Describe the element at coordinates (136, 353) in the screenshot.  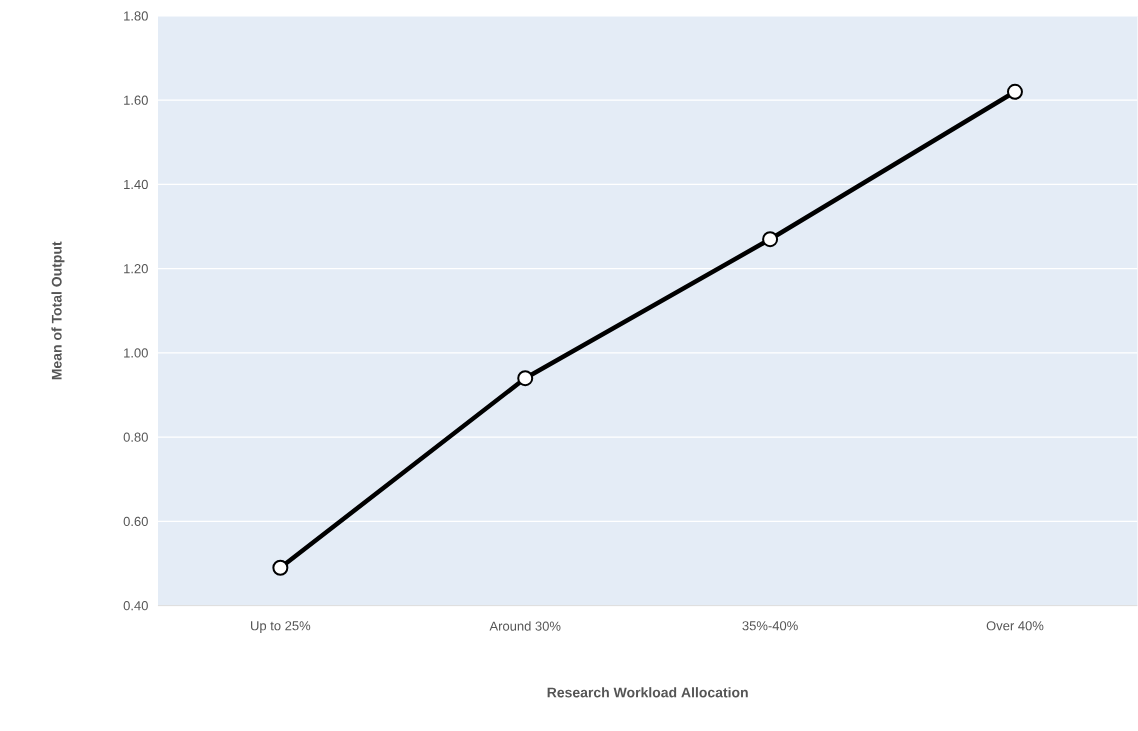
I see `y-tick-label: 1.00` at that location.